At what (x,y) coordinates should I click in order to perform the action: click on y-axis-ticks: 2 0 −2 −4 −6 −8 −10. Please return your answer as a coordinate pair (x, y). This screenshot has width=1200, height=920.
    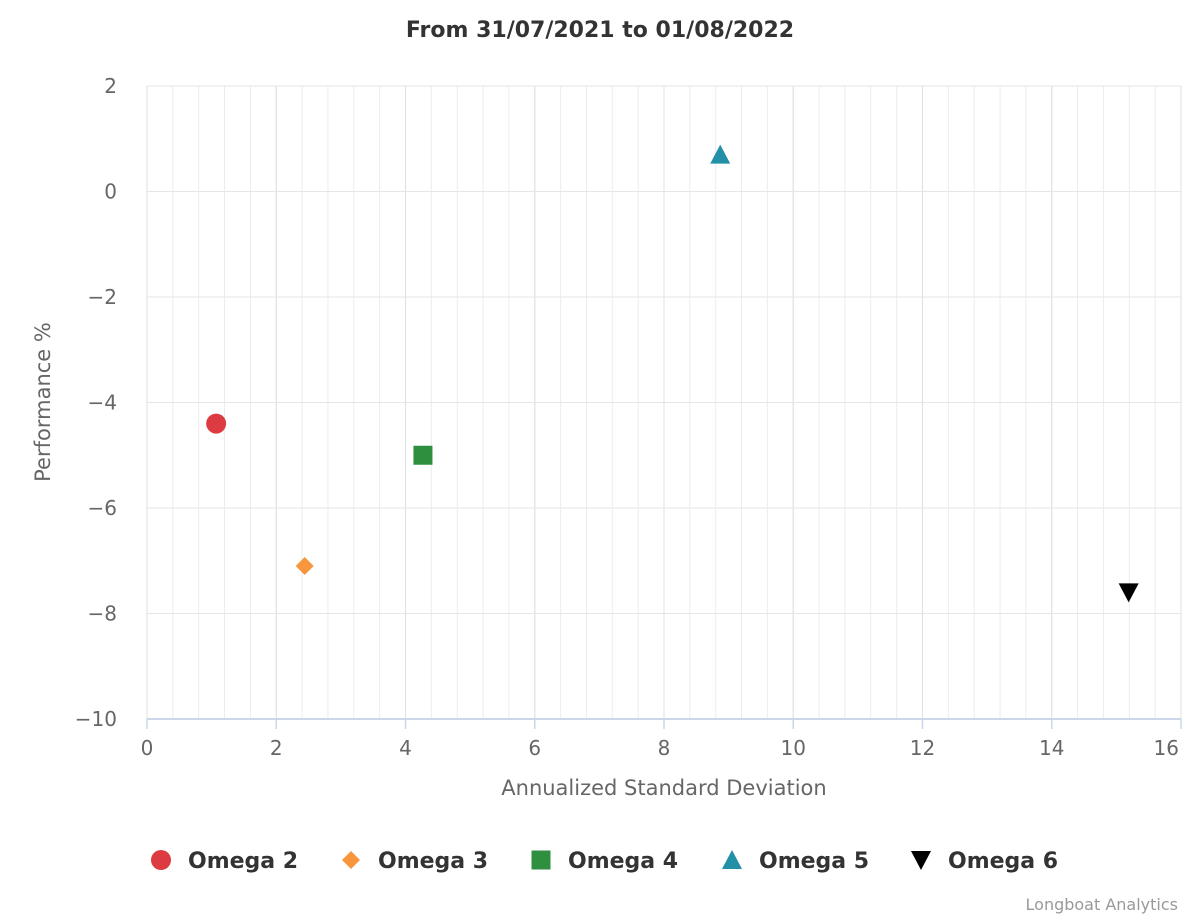
    Looking at the image, I should click on (96, 402).